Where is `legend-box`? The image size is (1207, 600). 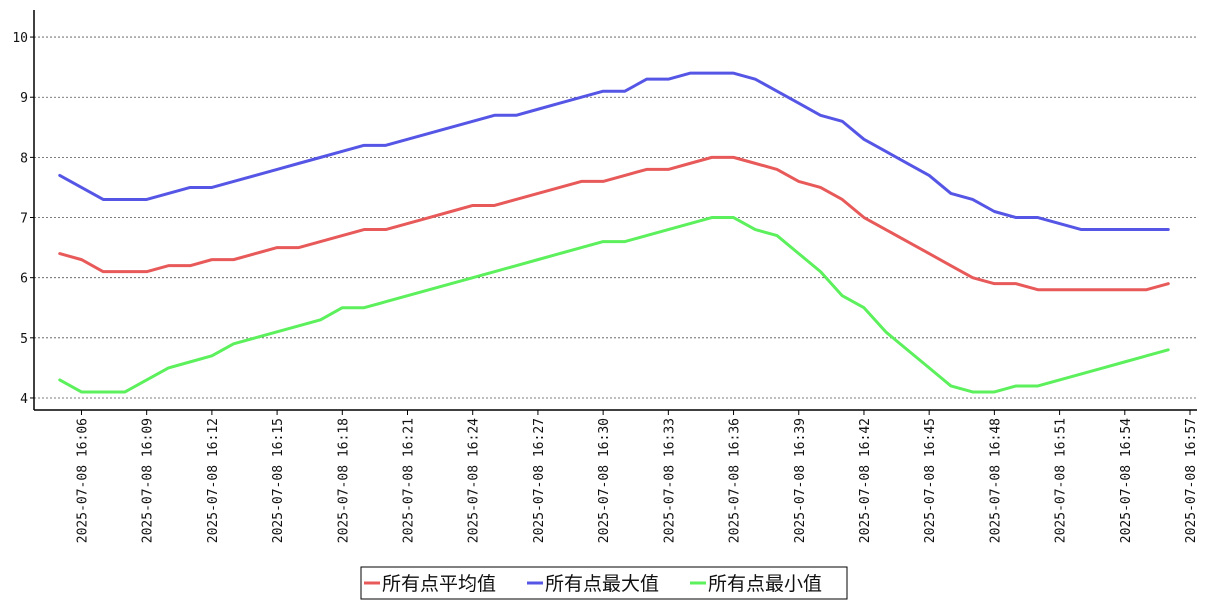
legend-box is located at coordinates (604, 583).